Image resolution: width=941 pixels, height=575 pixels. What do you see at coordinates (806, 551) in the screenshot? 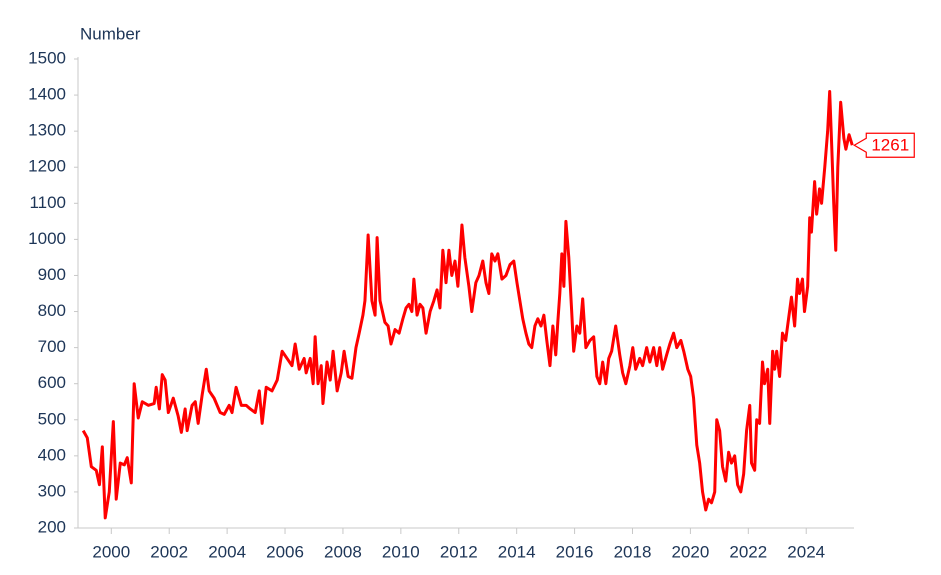
I see `x-tick-label: 2024` at bounding box center [806, 551].